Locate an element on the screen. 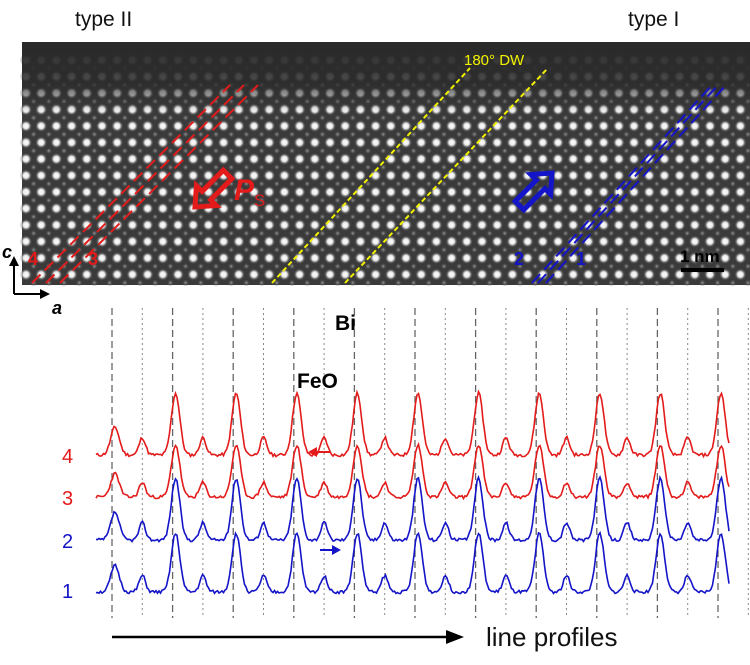  surface-dark-layer is located at coordinates (386, 77).